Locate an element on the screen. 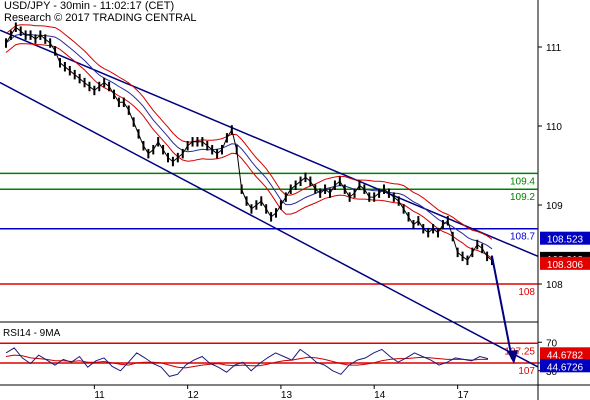 This screenshot has height=400, width=590. x-tick-label: 12 is located at coordinates (194, 395).